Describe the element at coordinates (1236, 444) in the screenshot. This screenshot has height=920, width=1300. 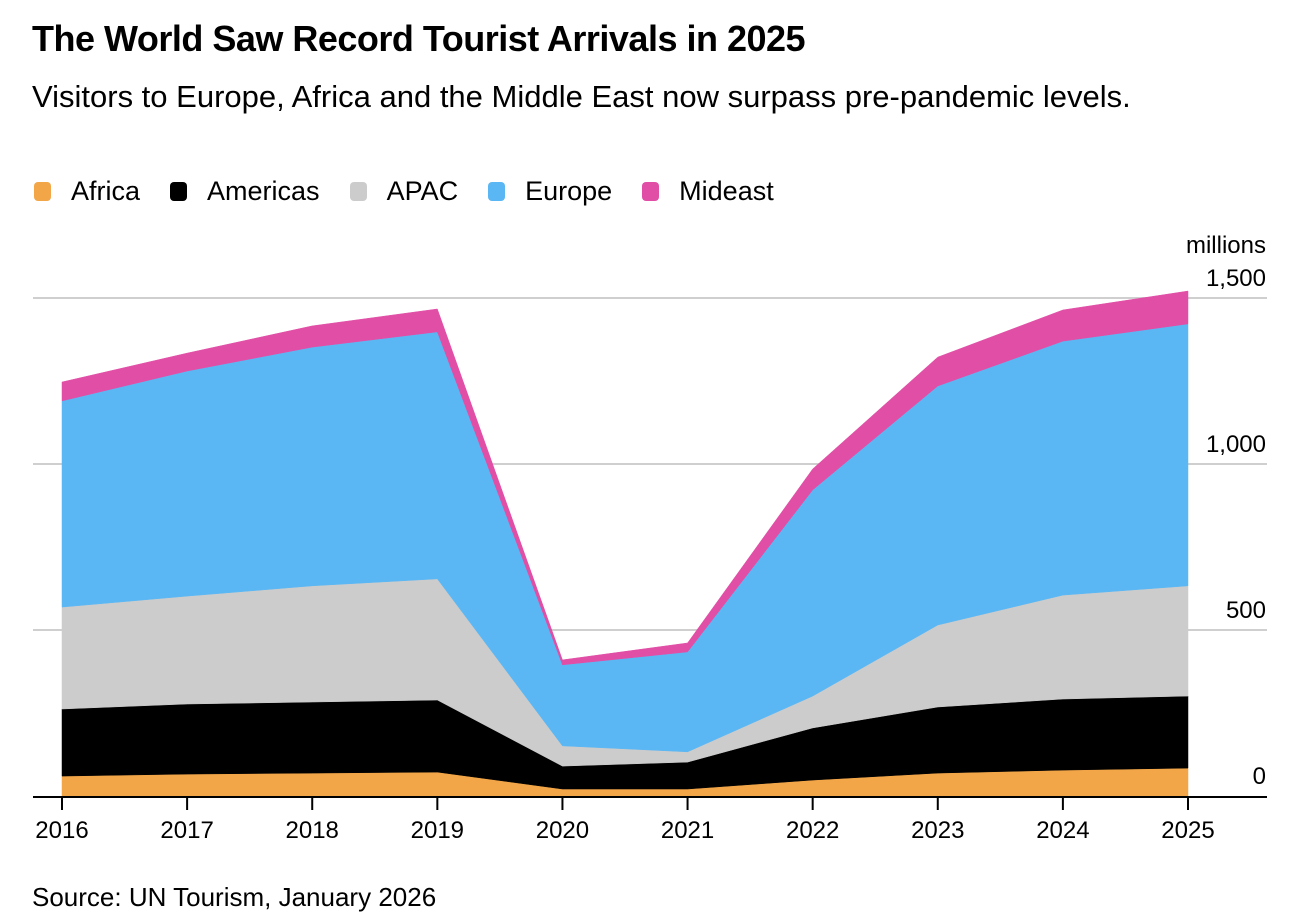
I see `y-tick-label: 1,000` at that location.